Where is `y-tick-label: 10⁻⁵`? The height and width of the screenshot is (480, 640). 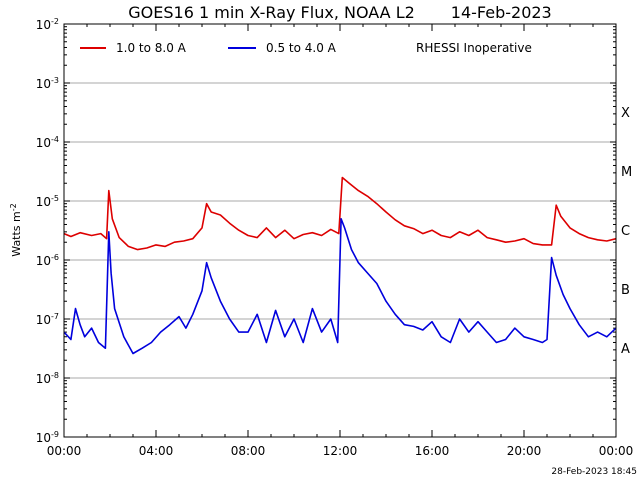
y-tick-label: 10⁻⁵ is located at coordinates (47, 201).